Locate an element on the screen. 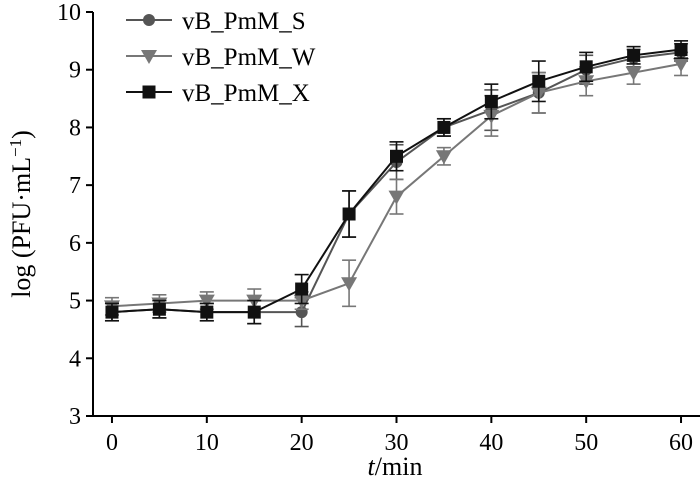 The width and height of the screenshot is (700, 498). y-tick-label: 10 is located at coordinates (69, 13).